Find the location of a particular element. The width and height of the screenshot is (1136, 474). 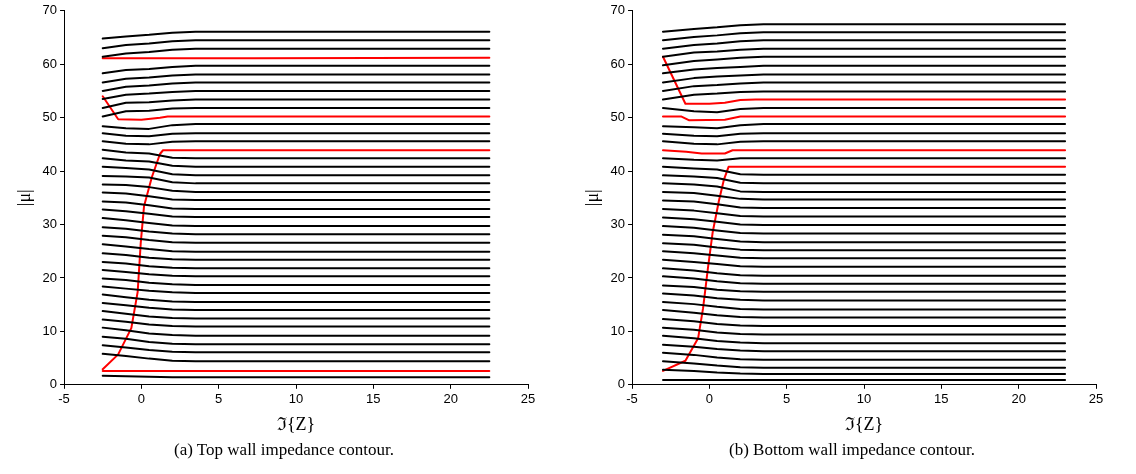

text: (b) Bottom wall impedance contour. is located at coordinates (852, 450).